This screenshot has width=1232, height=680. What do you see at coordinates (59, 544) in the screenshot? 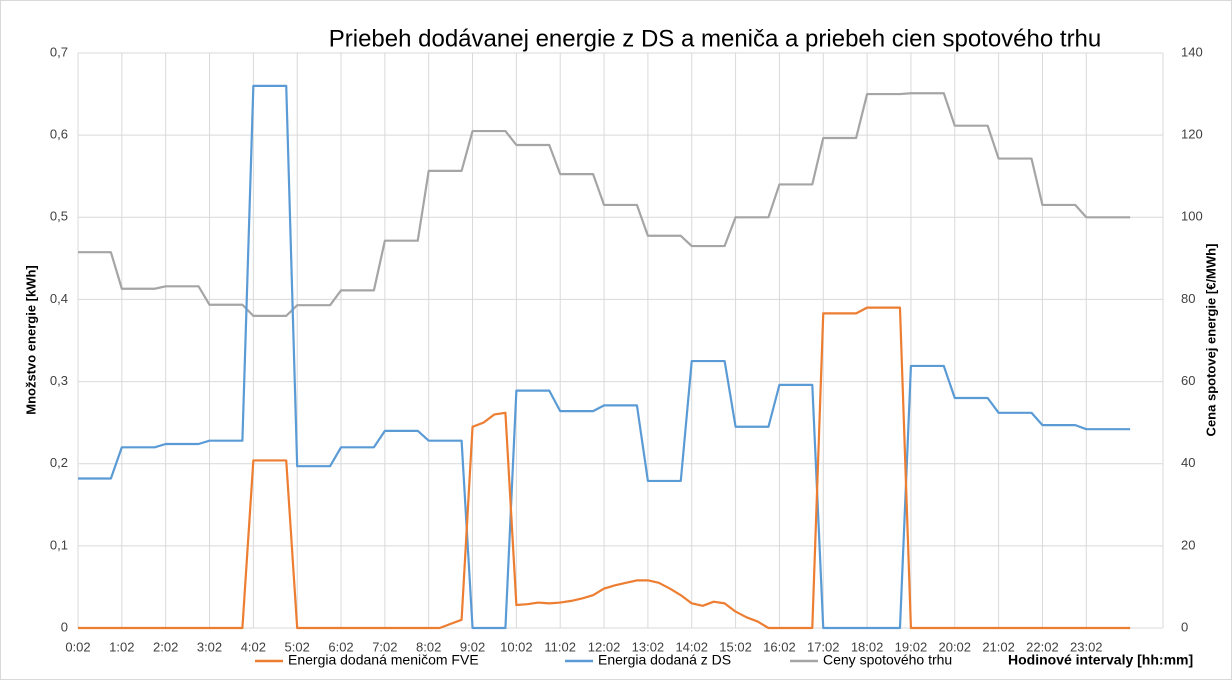
I see `y-tick-label: 0,1` at bounding box center [59, 544].